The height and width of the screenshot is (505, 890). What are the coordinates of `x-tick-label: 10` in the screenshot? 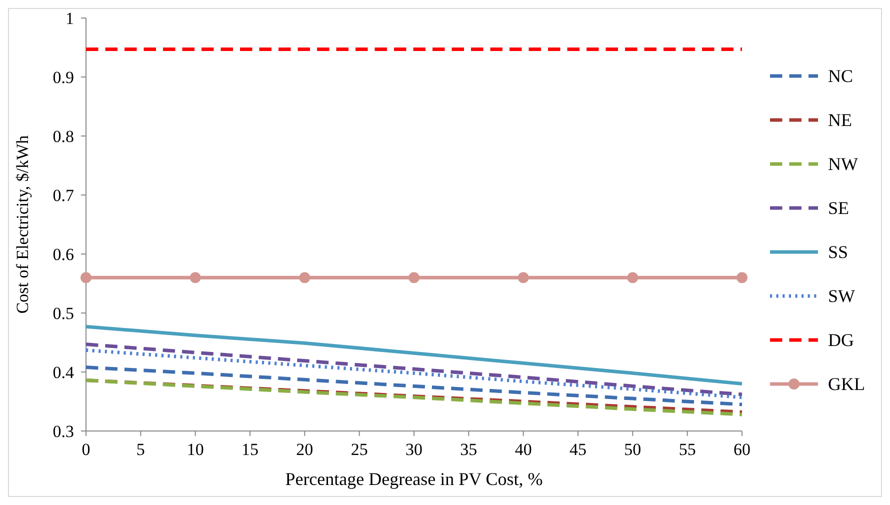 It's located at (195, 449).